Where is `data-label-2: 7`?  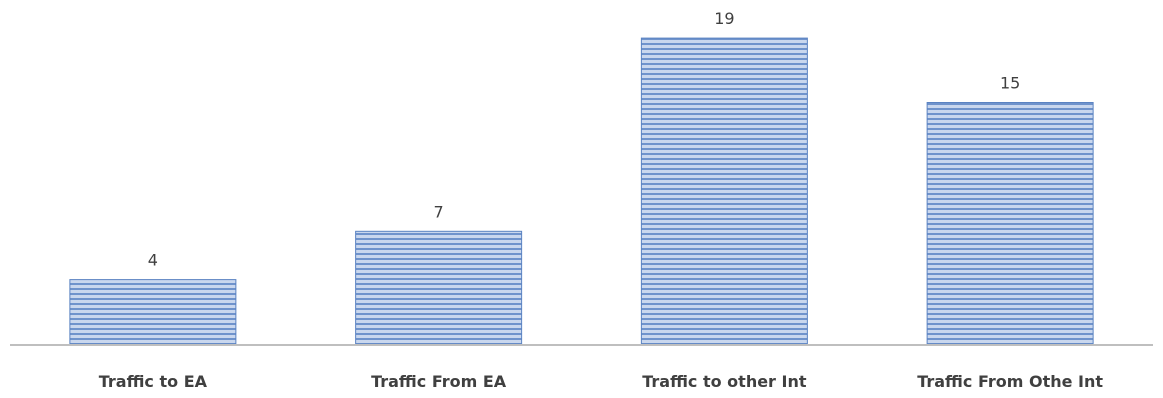 data-label-2: 7 is located at coordinates (439, 211).